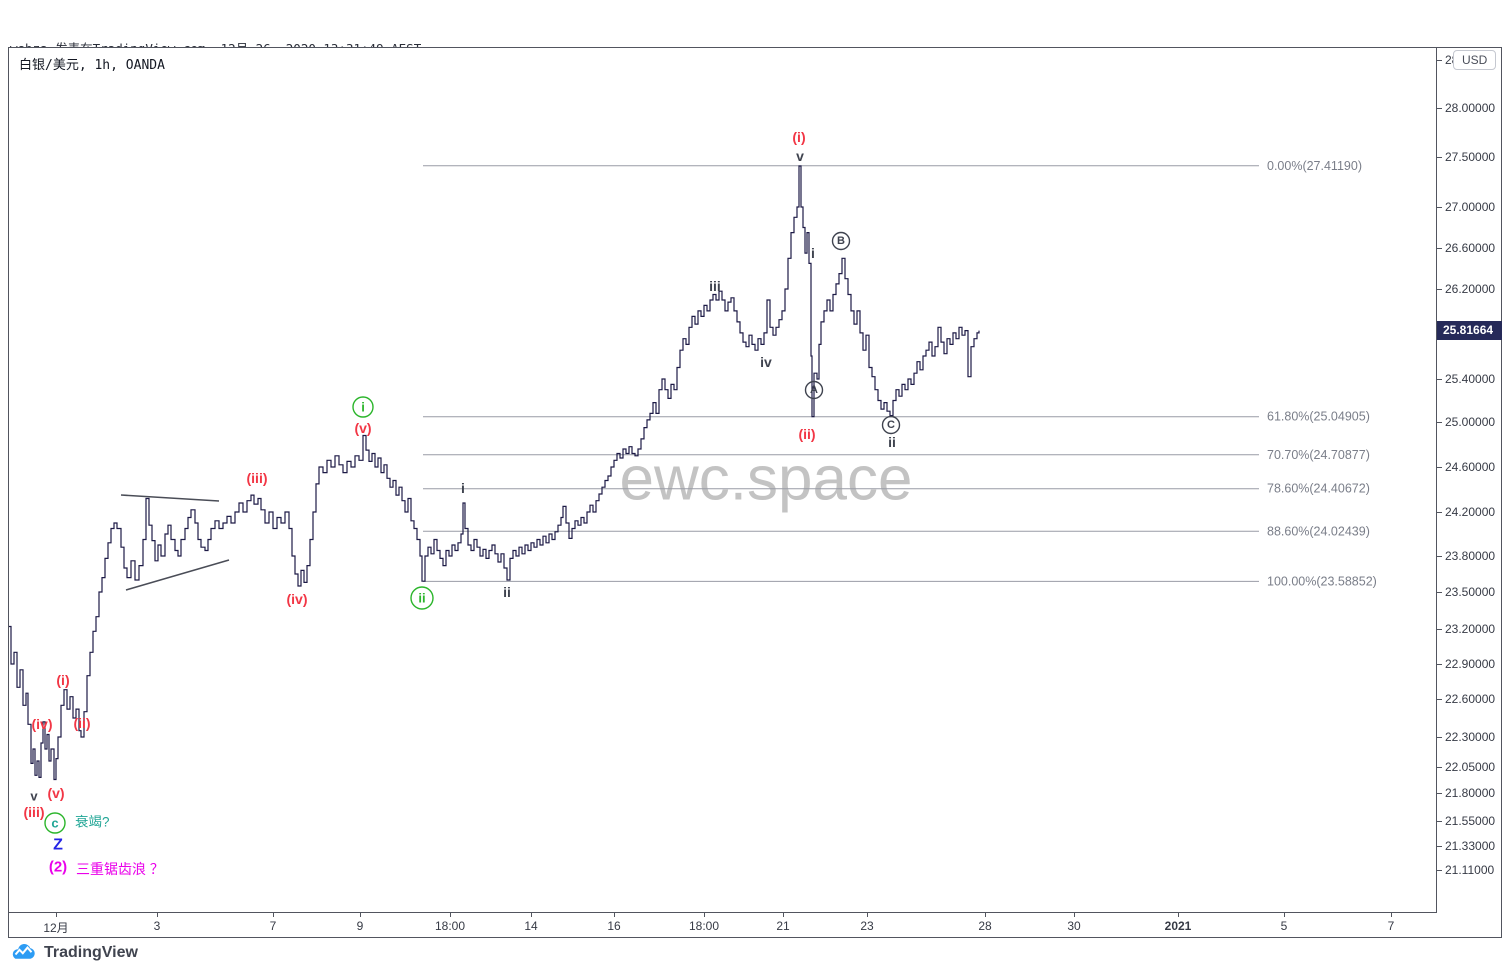 This screenshot has width=1510, height=974. Describe the element at coordinates (1470, 512) in the screenshot. I see `price-axis-label: 24.20000` at that location.